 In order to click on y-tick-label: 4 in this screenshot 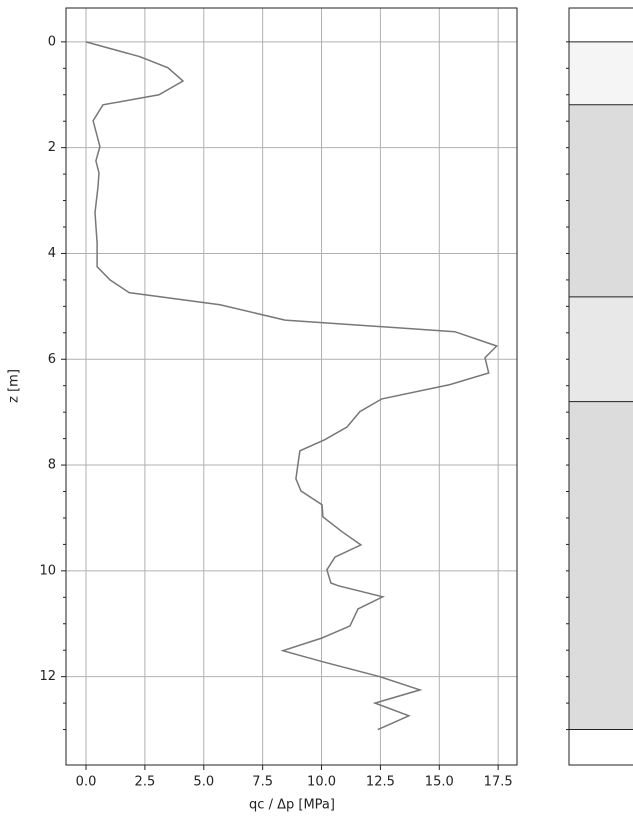, I will do `click(52, 253)`.